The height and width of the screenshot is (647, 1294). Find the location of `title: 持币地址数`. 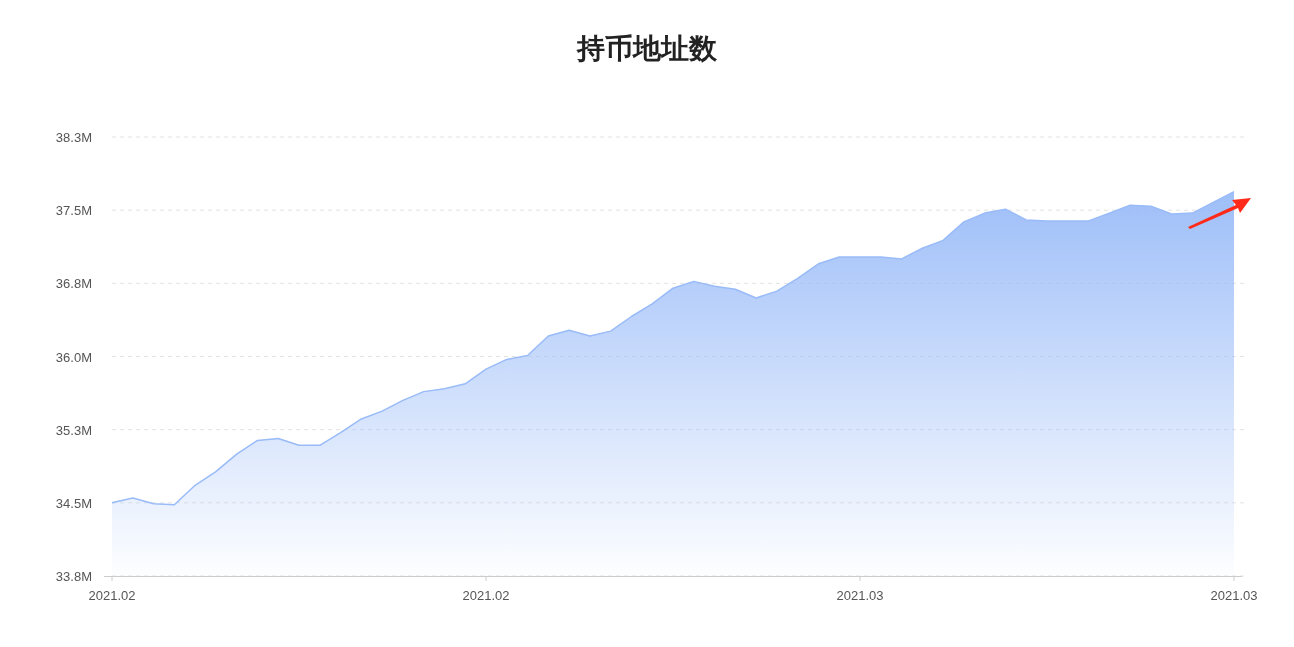

title: 持币地址数 is located at coordinates (647, 48).